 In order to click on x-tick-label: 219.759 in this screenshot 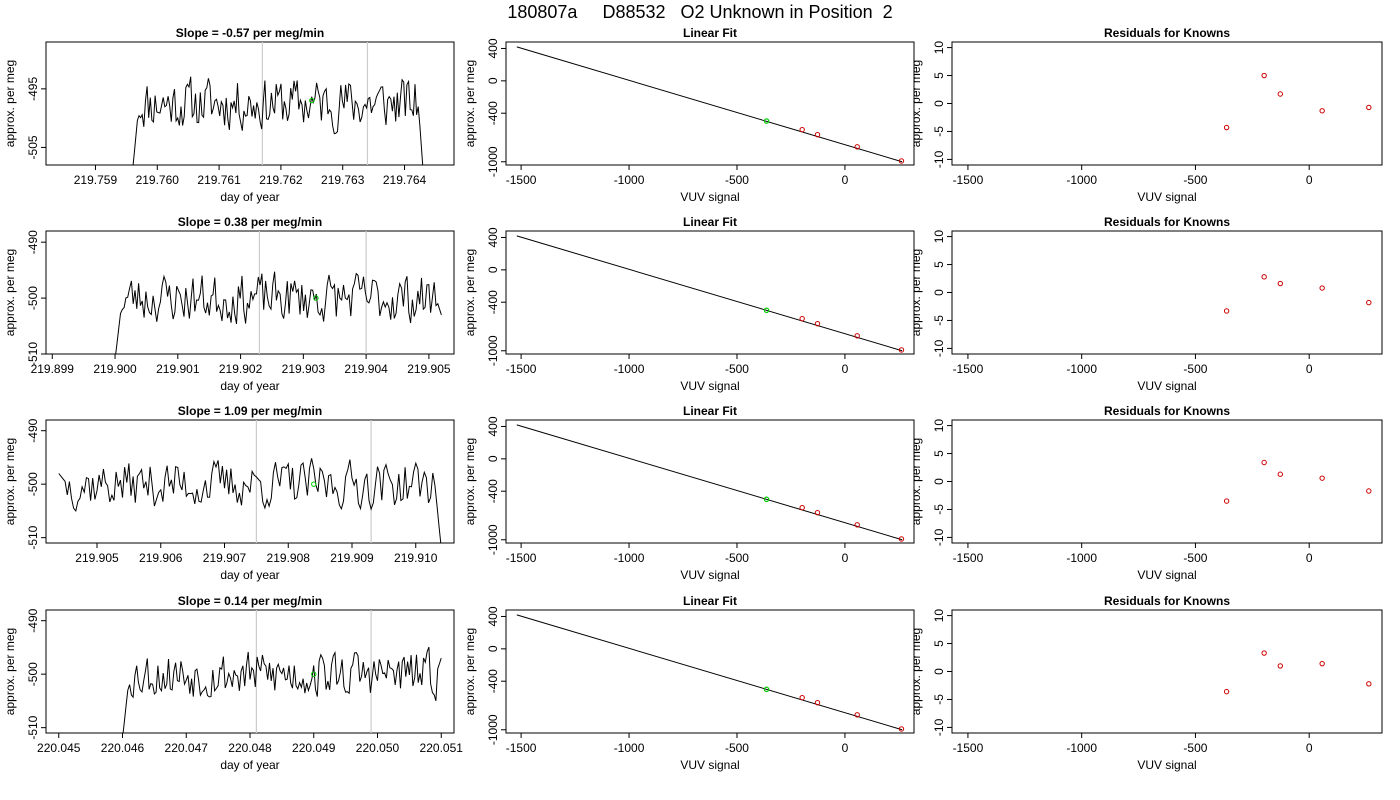, I will do `click(96, 180)`.